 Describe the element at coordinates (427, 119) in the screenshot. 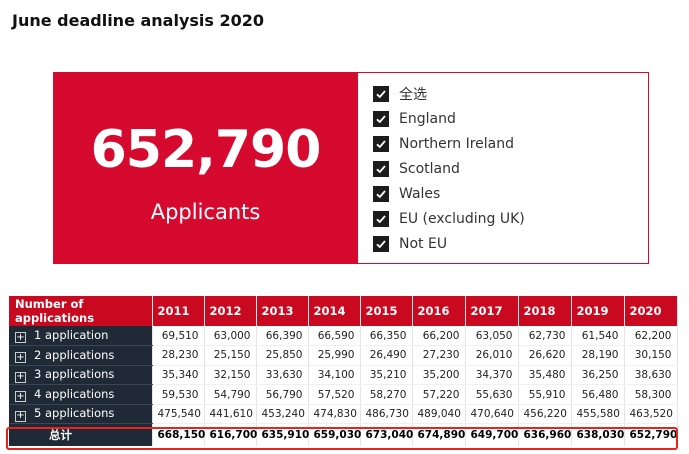

I see `slicer-item-label: England` at that location.